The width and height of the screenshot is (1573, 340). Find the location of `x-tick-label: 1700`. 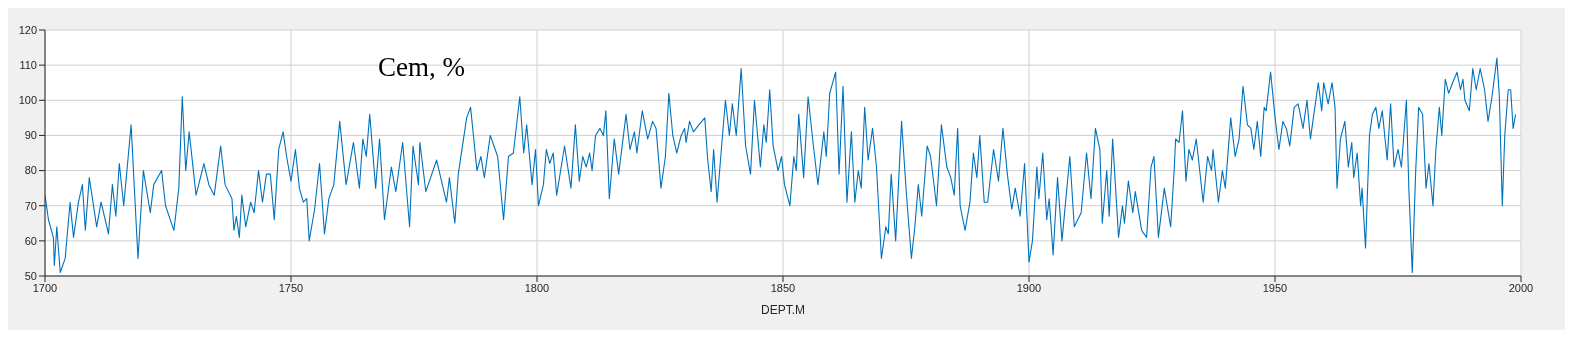

x-tick-label: 1700 is located at coordinates (45, 287).